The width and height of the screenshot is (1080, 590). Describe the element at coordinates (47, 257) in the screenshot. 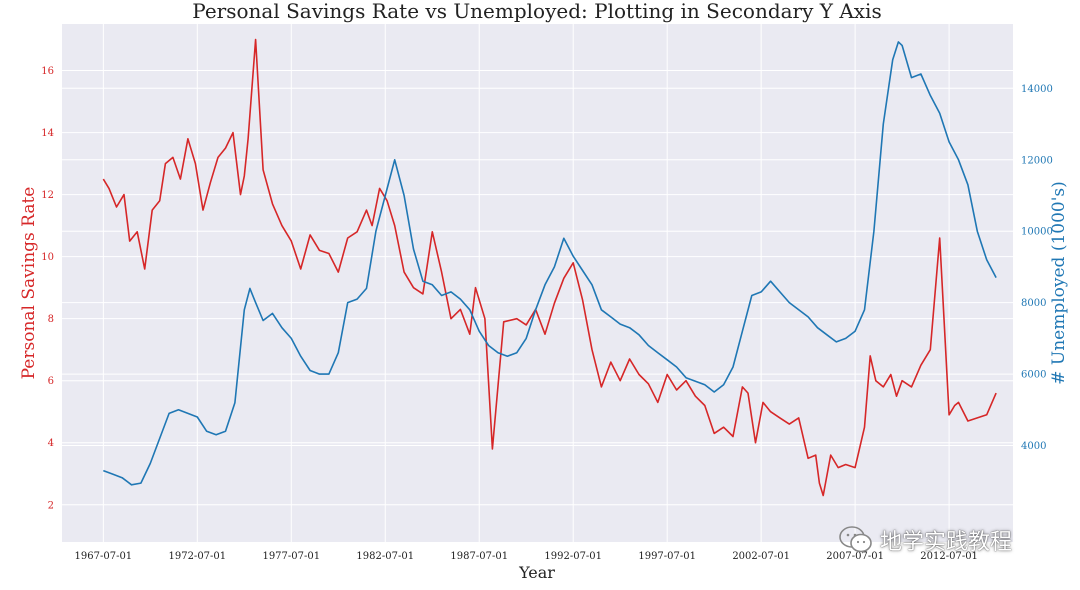

I see `y-tick-label-left: 10` at that location.